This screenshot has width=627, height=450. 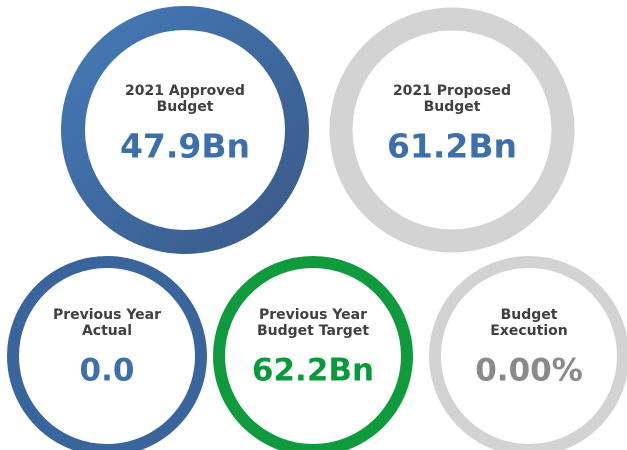 What do you see at coordinates (313, 331) in the screenshot?
I see `kpi-label: Budget Target` at bounding box center [313, 331].